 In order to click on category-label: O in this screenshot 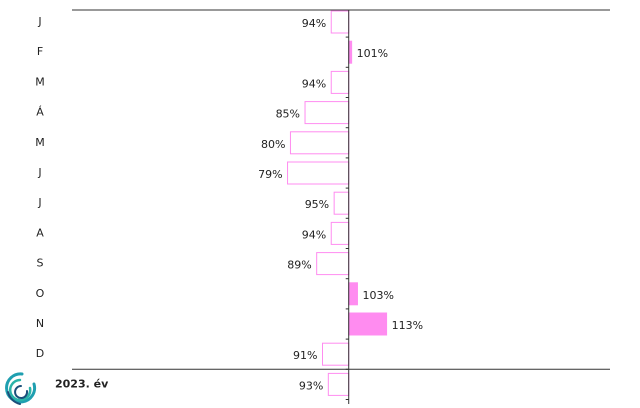, I will do `click(40, 293)`.